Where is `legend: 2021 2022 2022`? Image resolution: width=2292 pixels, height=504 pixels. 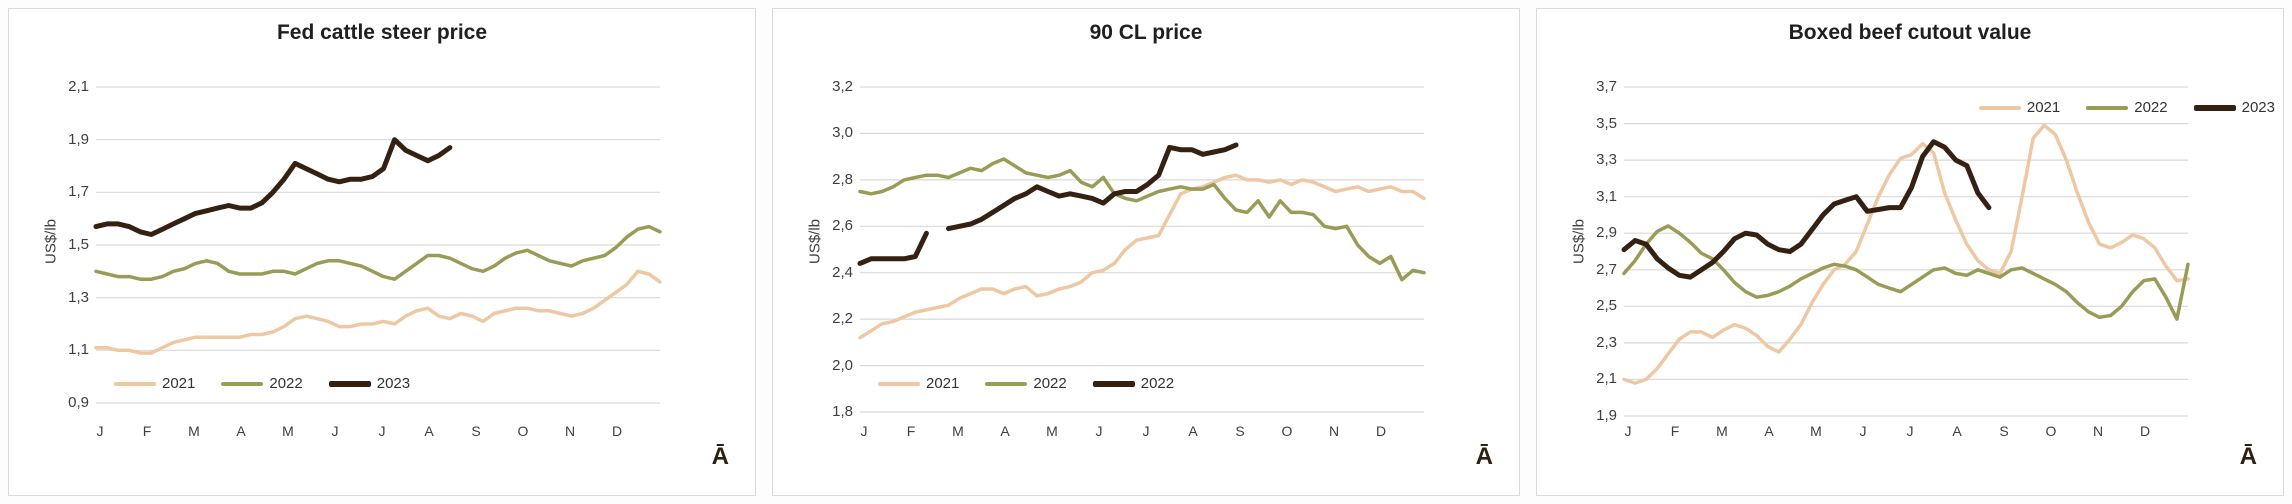 legend: 2021 2022 2022 is located at coordinates (1026, 383).